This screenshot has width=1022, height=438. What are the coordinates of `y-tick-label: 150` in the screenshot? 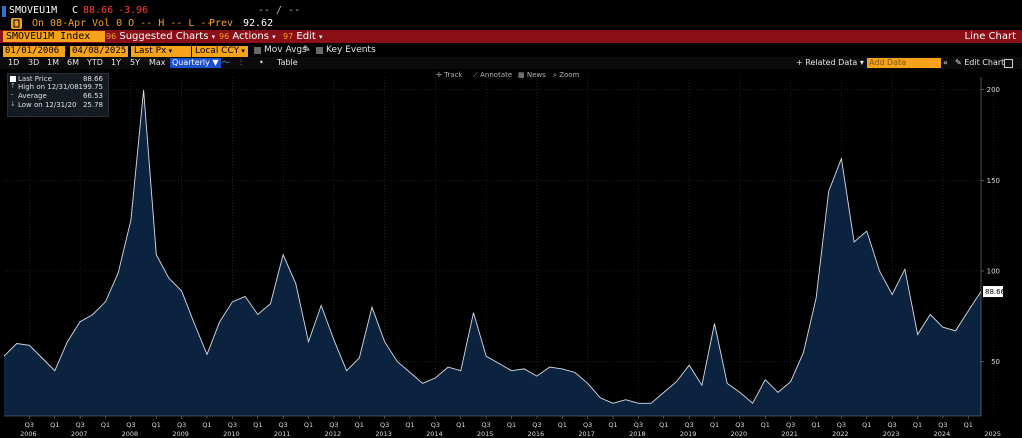 It's located at (993, 181).